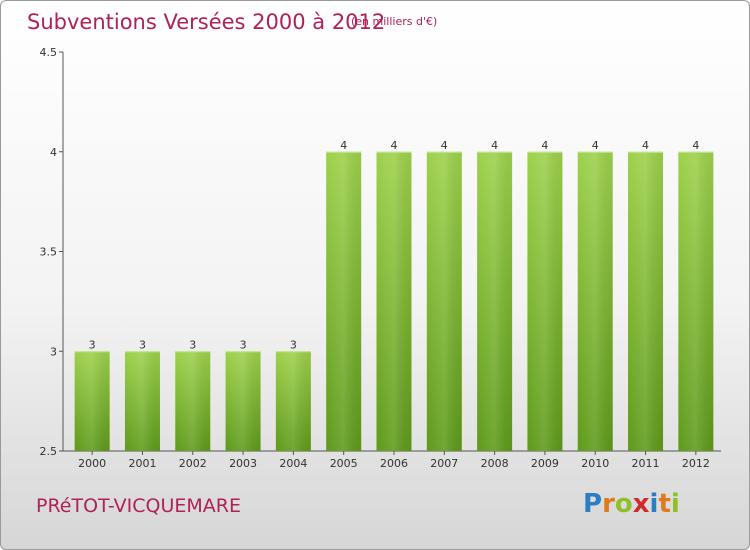 The height and width of the screenshot is (550, 750). I want to click on y-tick-label: 3, so click(53, 351).